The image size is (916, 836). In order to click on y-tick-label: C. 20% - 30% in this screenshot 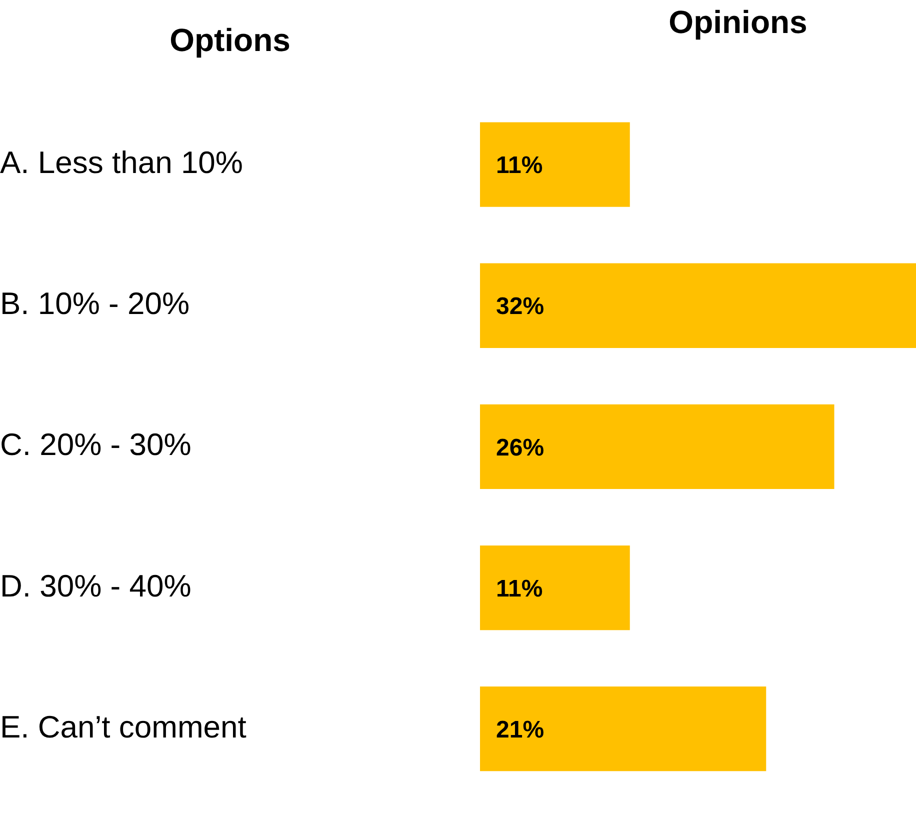, I will do `click(96, 444)`.